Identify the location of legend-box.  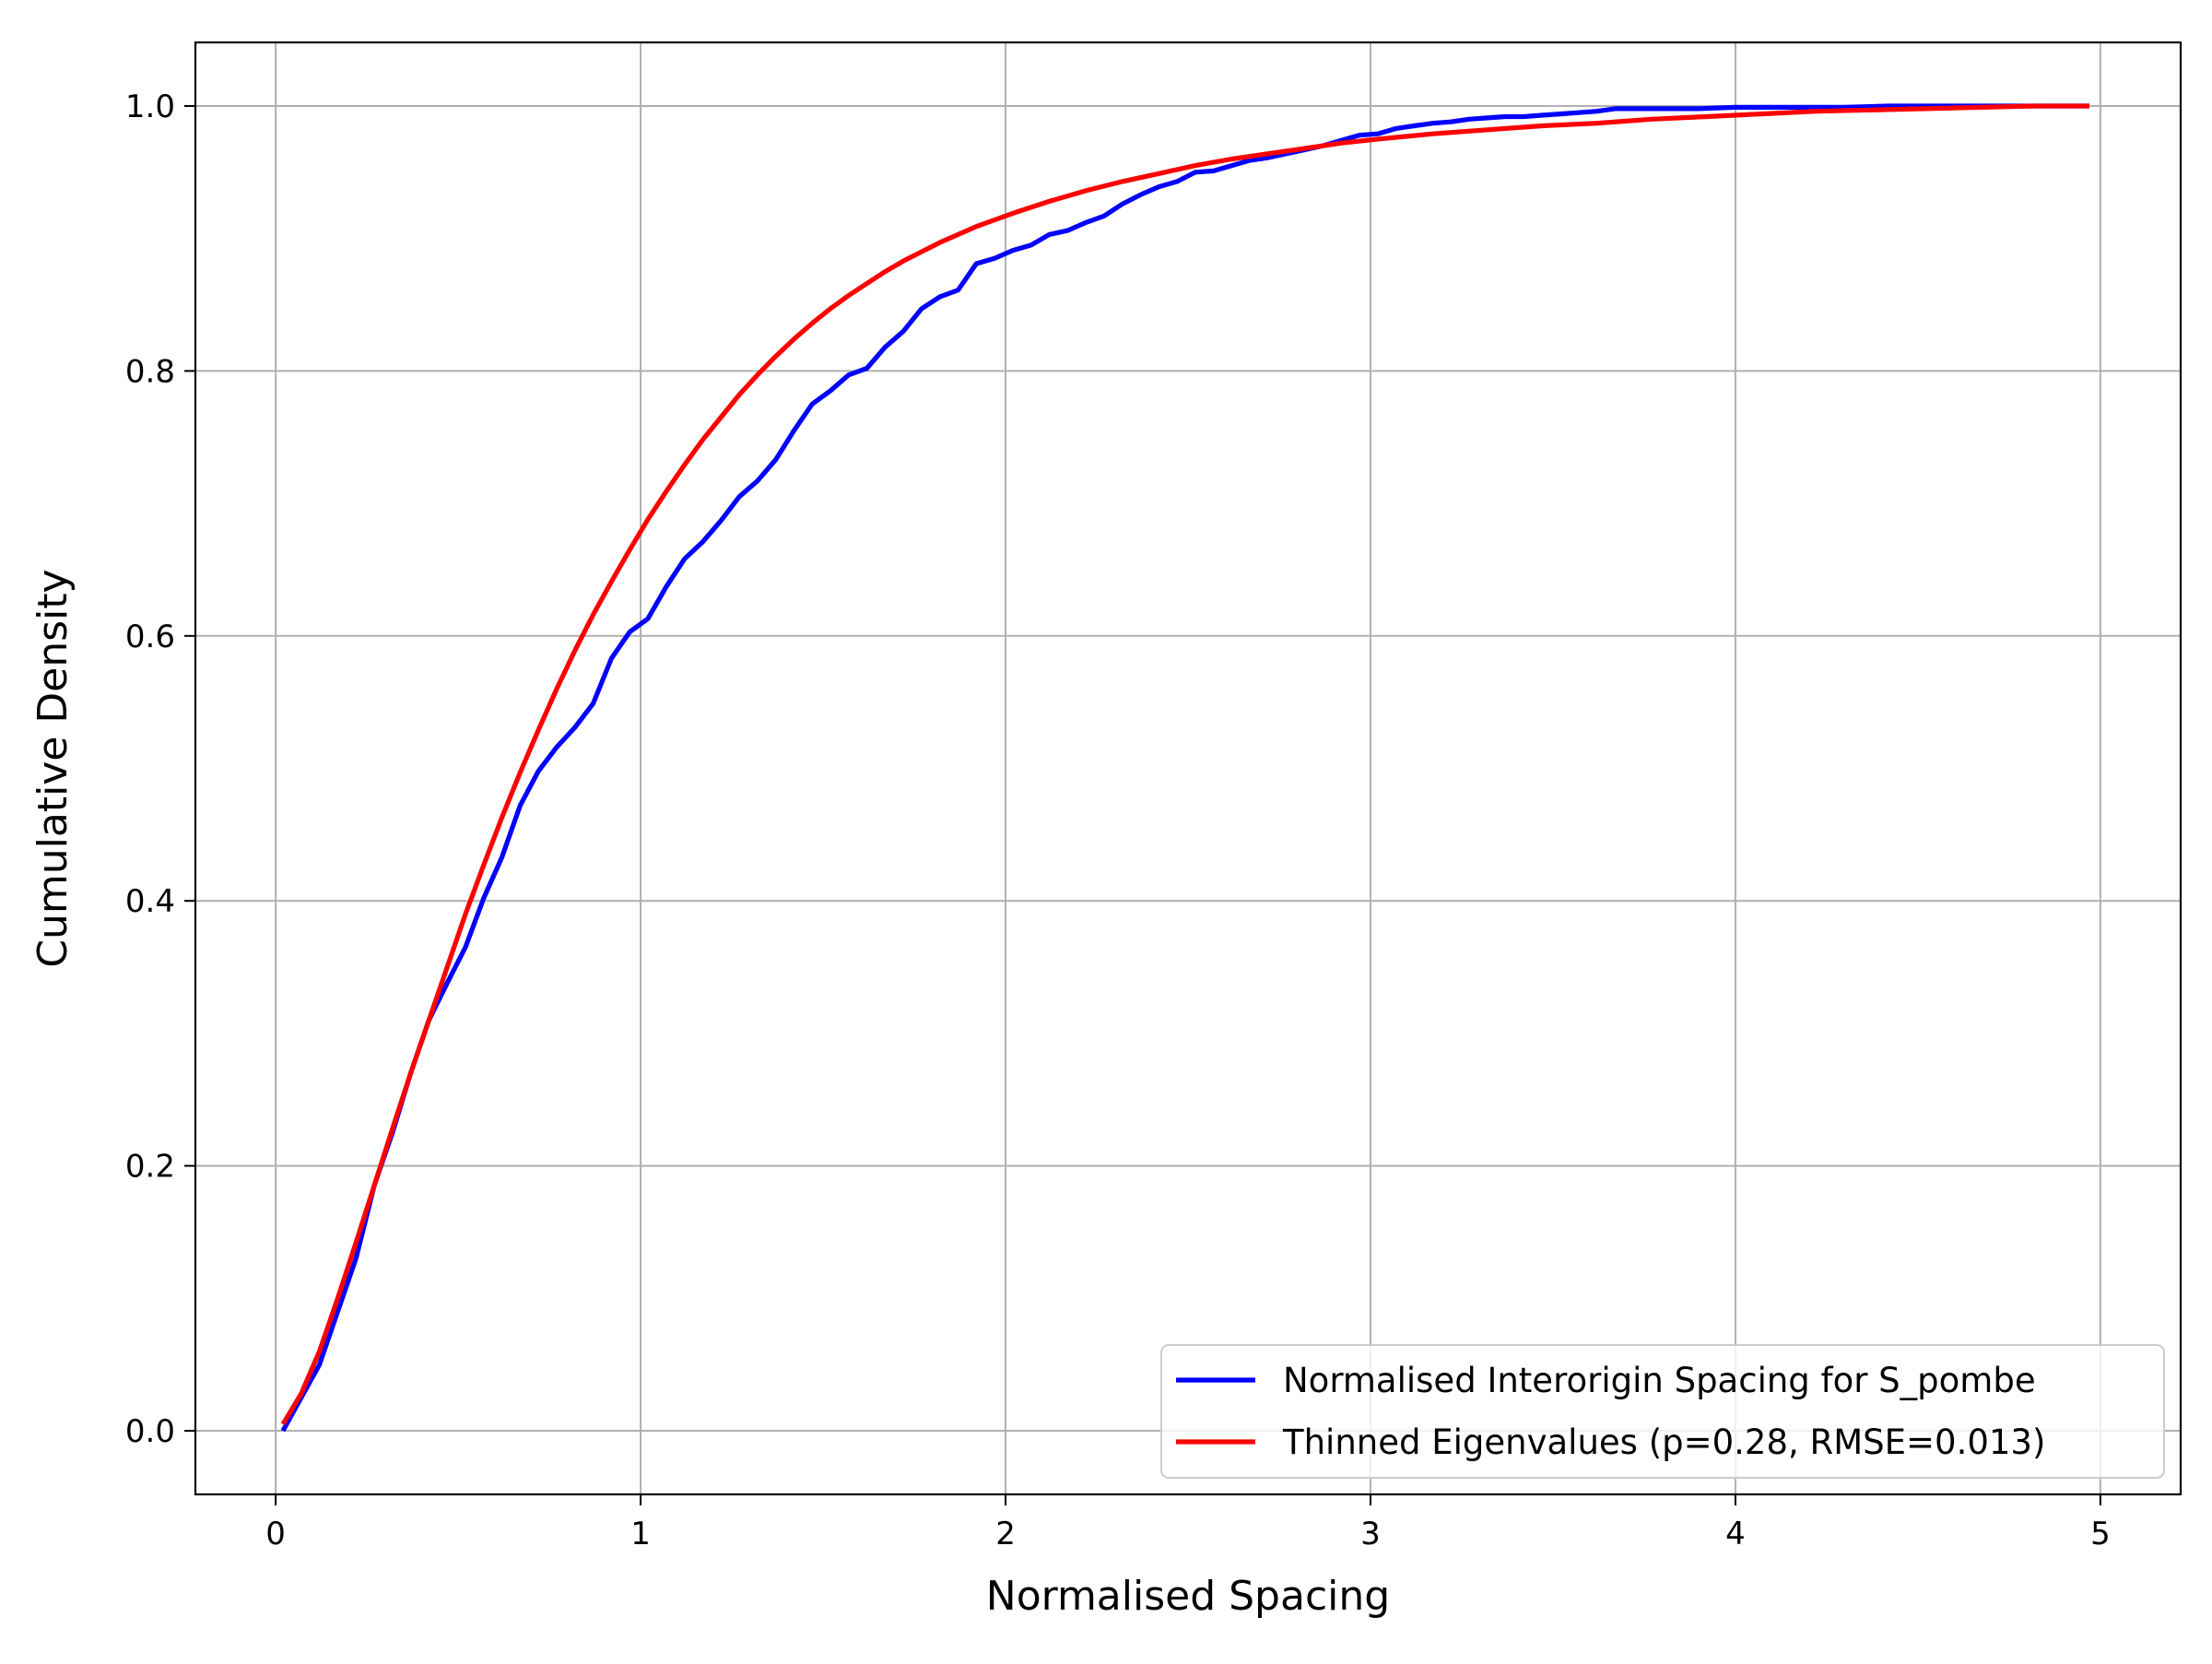
(1662, 1411).